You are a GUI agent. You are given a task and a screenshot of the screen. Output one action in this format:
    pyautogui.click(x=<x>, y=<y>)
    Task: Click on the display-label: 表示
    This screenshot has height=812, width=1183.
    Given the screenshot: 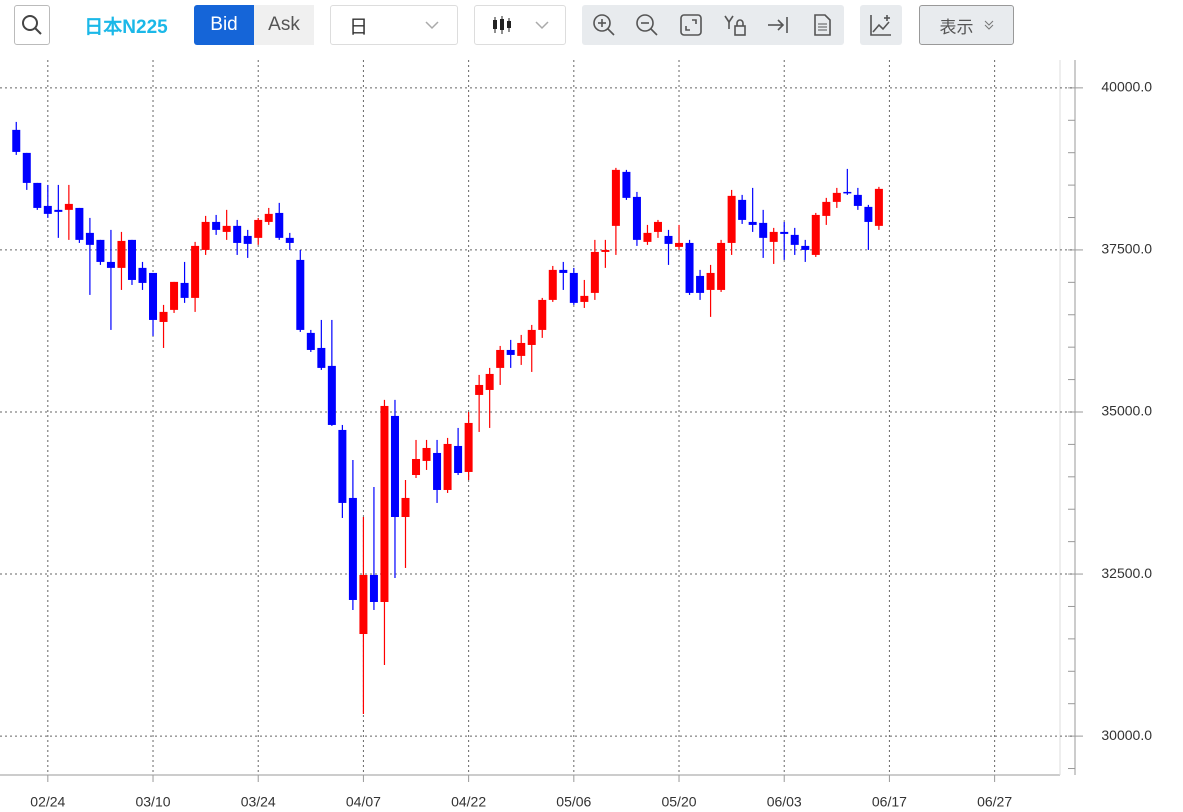 What is the action you would take?
    pyautogui.click(x=956, y=27)
    